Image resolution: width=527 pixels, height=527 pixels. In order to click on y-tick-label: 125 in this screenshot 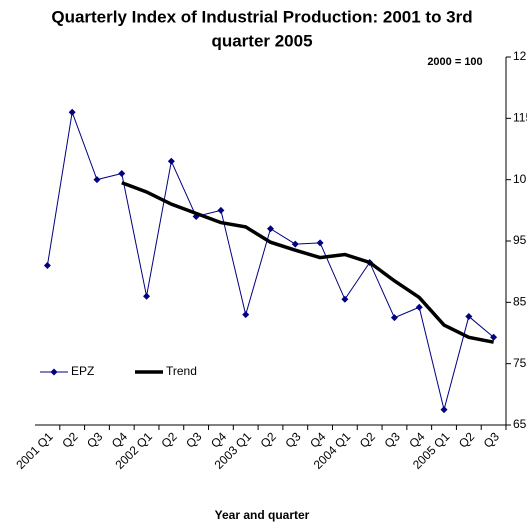, I will do `click(520, 56)`.